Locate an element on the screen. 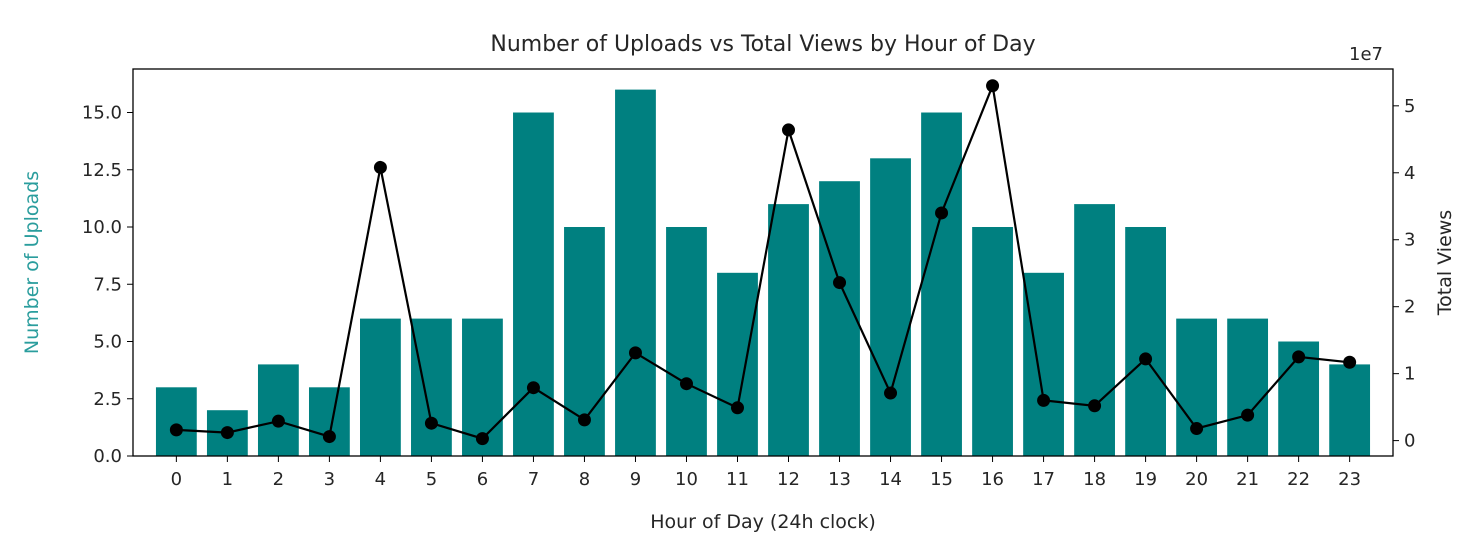 Image resolution: width=1482 pixels, height=549 pixels. x-tick-label-14: 14 is located at coordinates (890, 479).